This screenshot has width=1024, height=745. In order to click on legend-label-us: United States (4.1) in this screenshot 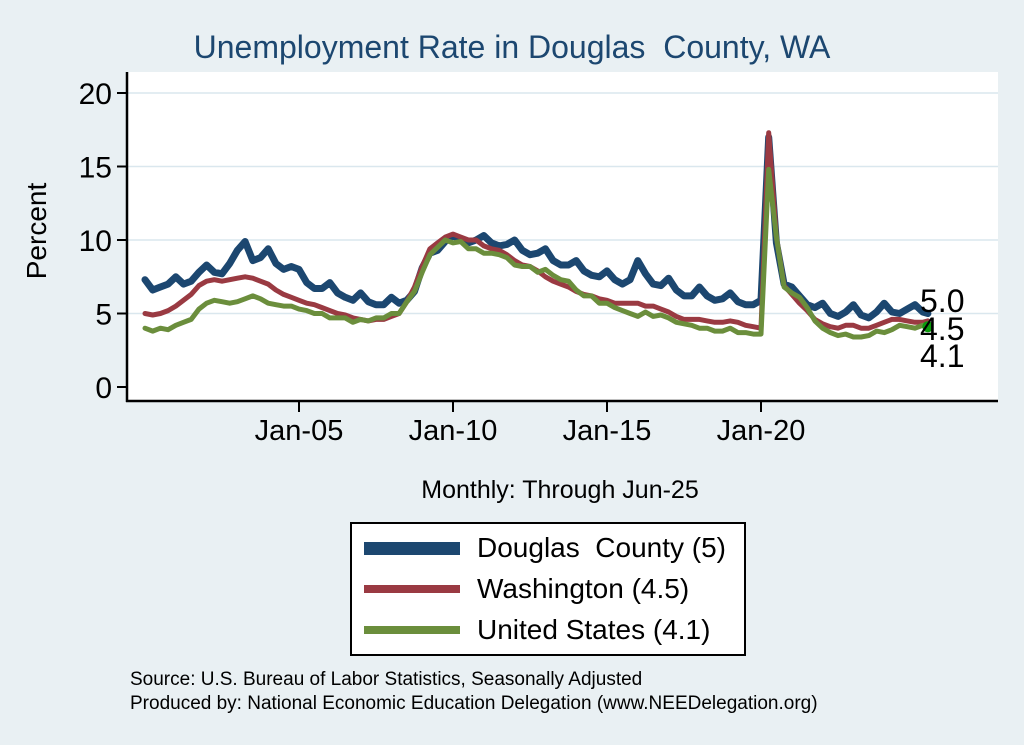, I will do `click(594, 629)`.